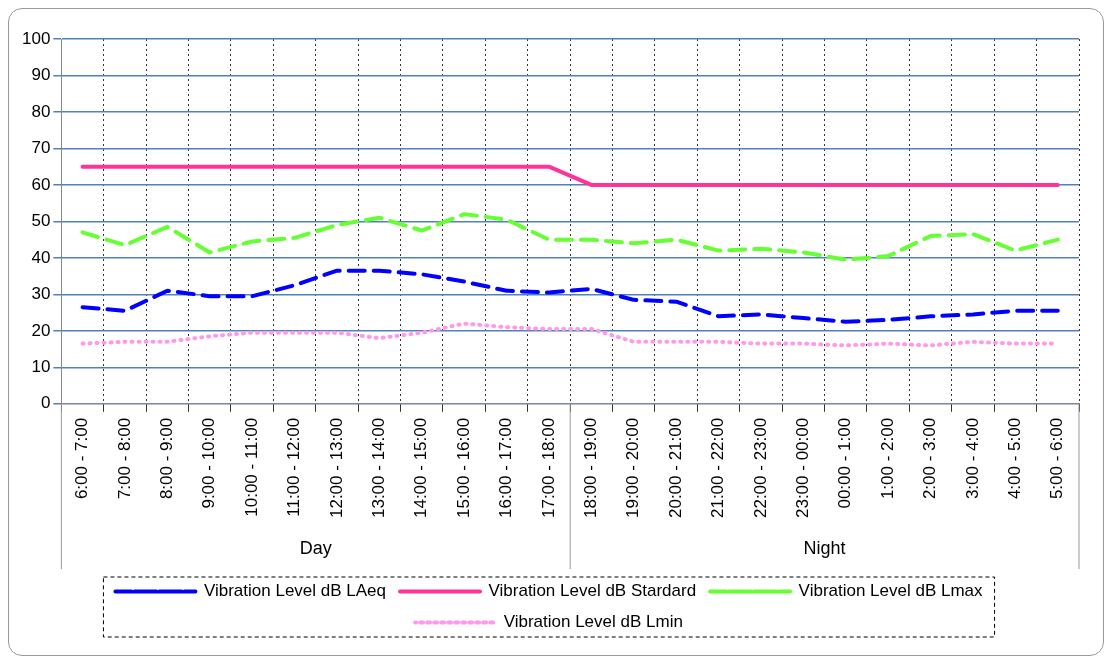  What do you see at coordinates (1057, 458) in the screenshot?
I see `x-tick-label: 5:00 - 6:00` at bounding box center [1057, 458].